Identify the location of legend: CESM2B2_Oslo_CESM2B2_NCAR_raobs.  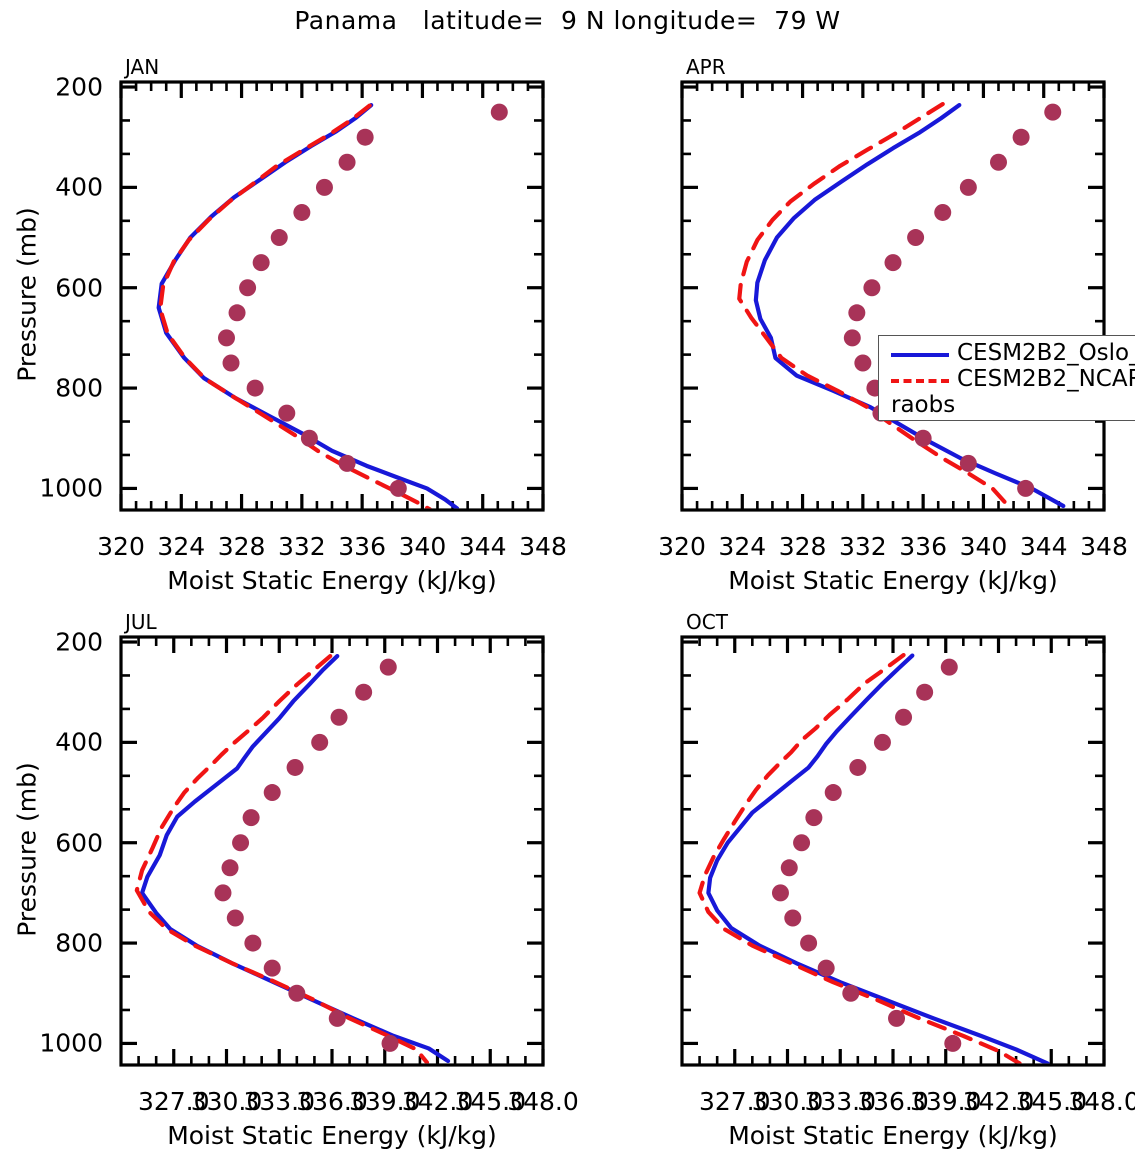
(1006, 378).